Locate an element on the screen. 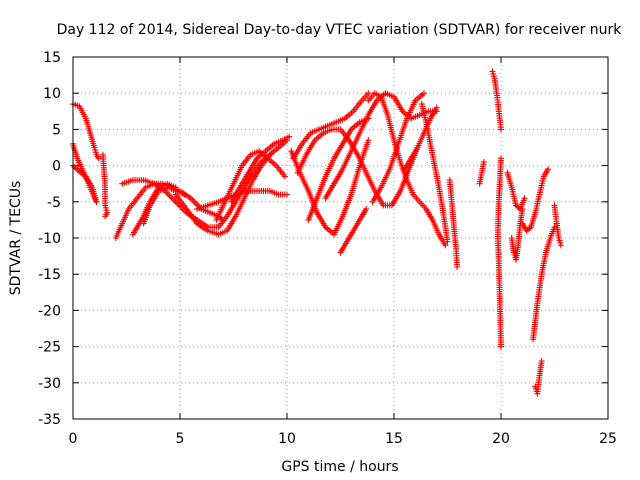  y-tick-label: -5 is located at coordinates (54, 203).